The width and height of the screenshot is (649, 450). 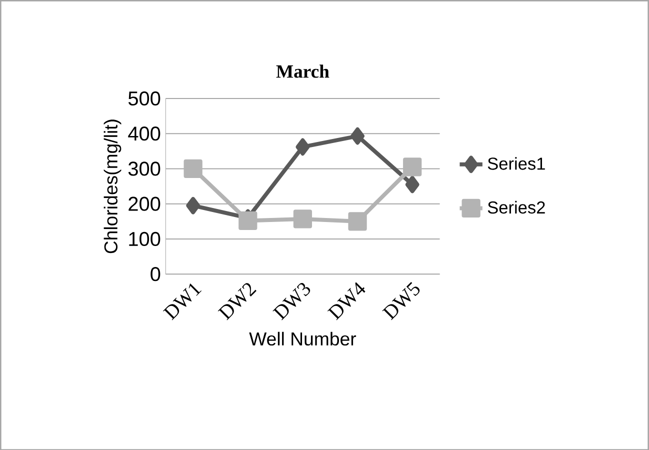 I want to click on y-tick-label: 400, so click(x=144, y=133).